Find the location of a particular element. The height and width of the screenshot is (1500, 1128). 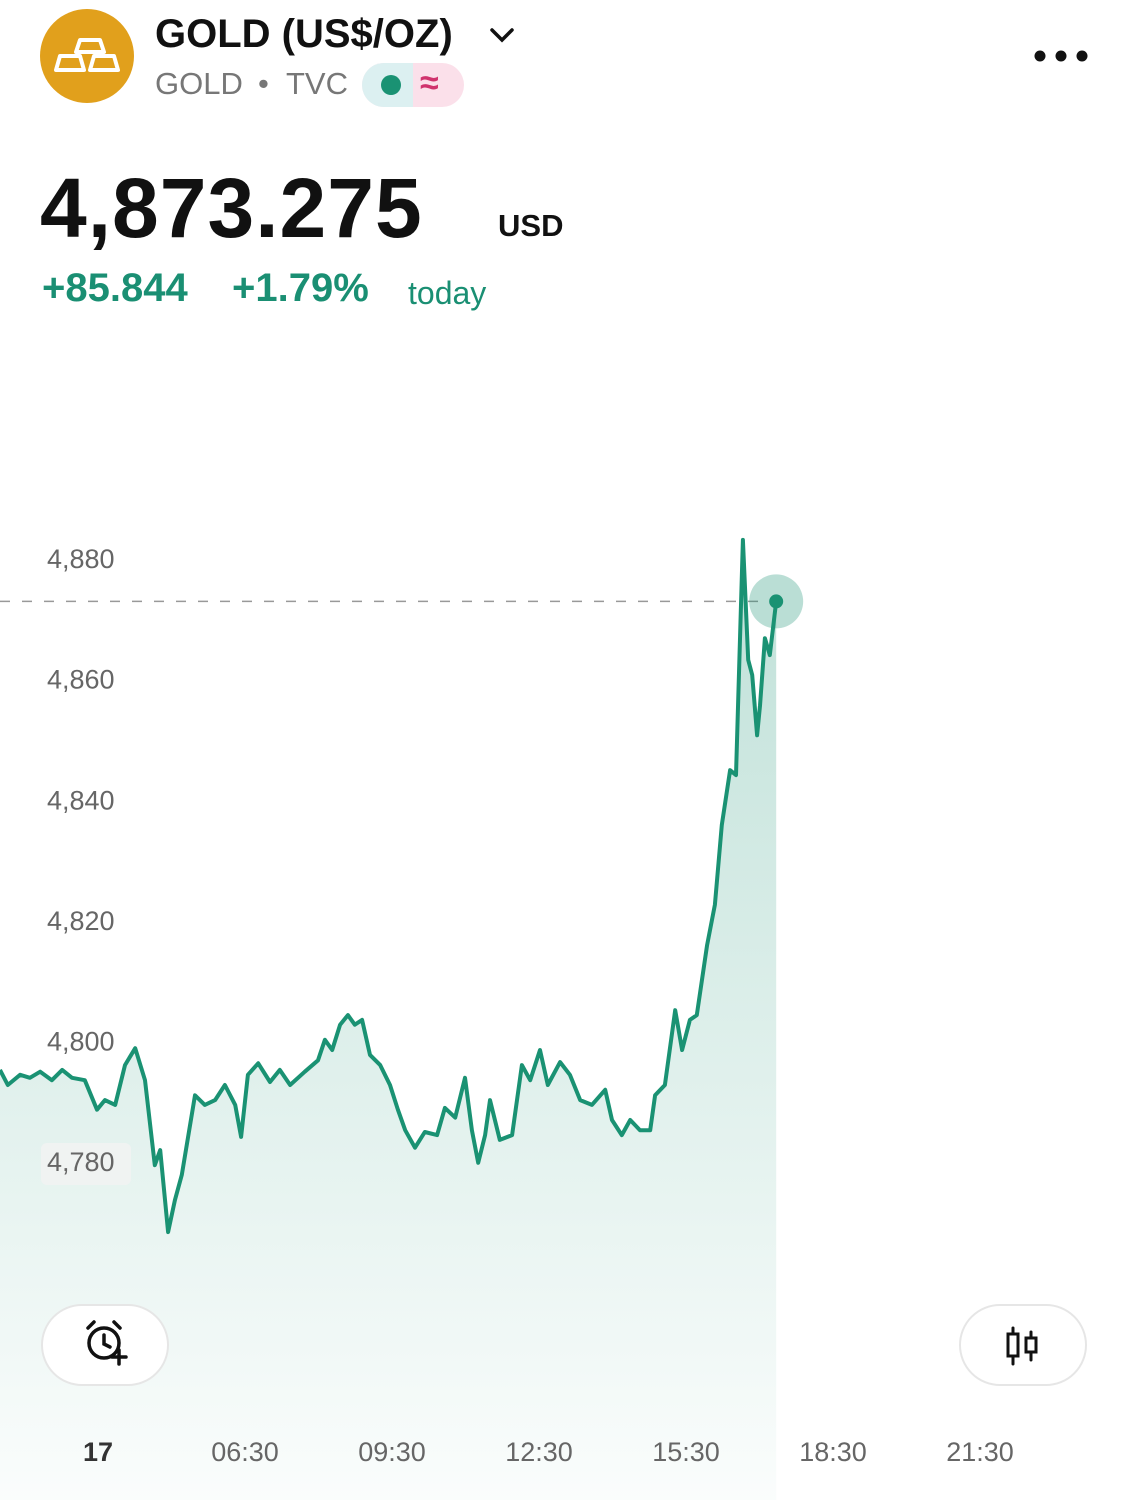

x-tick-label: 18:30 is located at coordinates (833, 1452).